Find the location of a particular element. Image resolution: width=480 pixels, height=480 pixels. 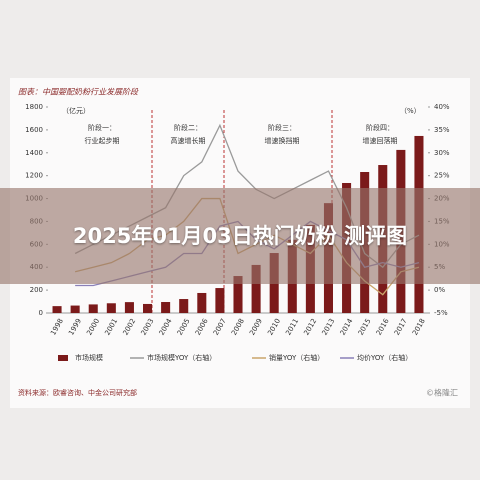

x-tick-label: 2000 is located at coordinates (93, 326).